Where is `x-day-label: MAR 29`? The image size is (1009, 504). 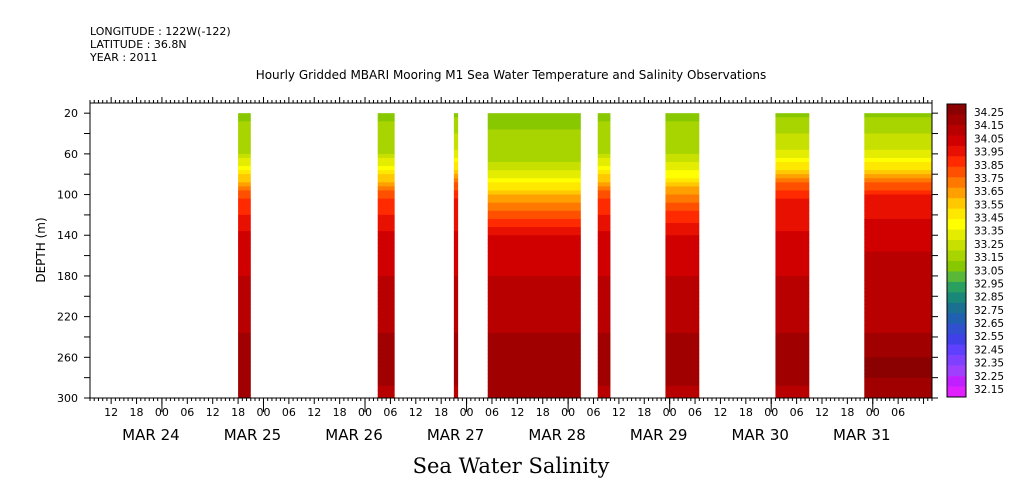
x-day-label: MAR 29 is located at coordinates (658, 435).